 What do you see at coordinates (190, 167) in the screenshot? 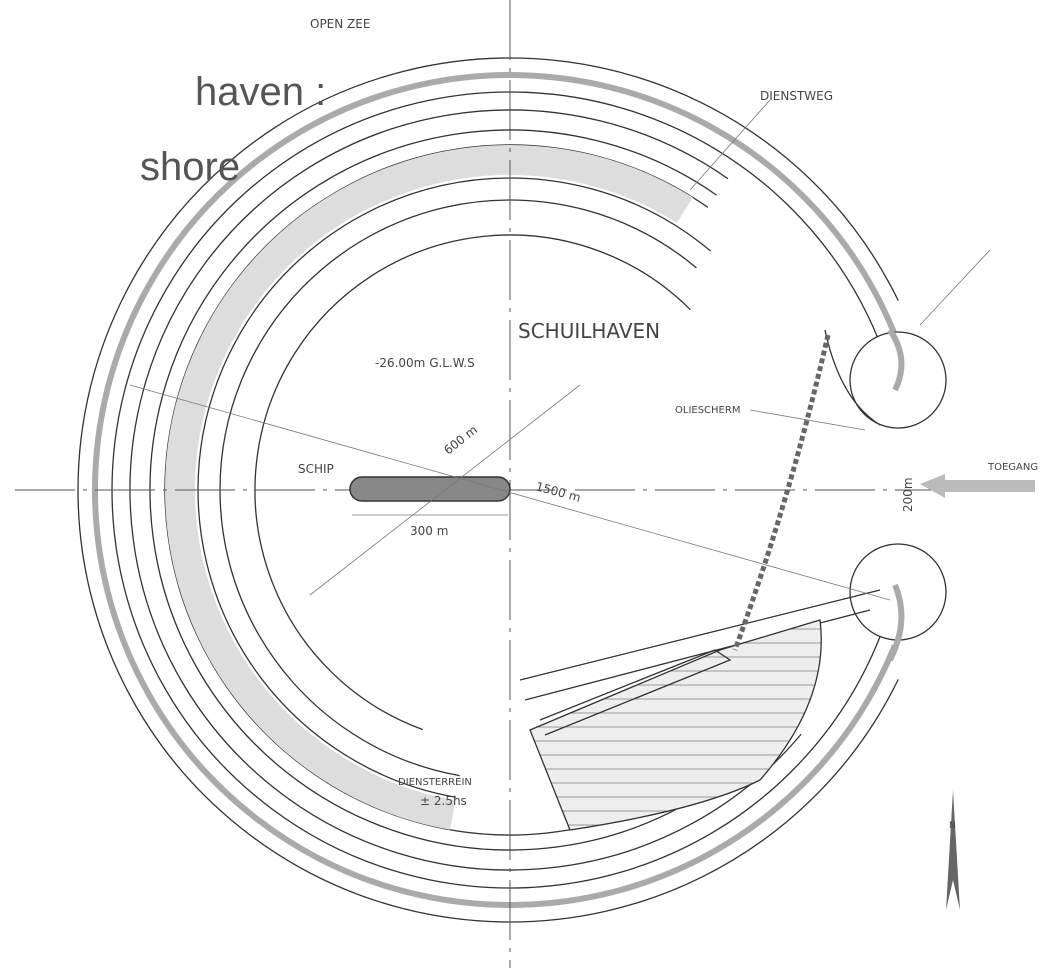
I see `heading: shore` at bounding box center [190, 167].